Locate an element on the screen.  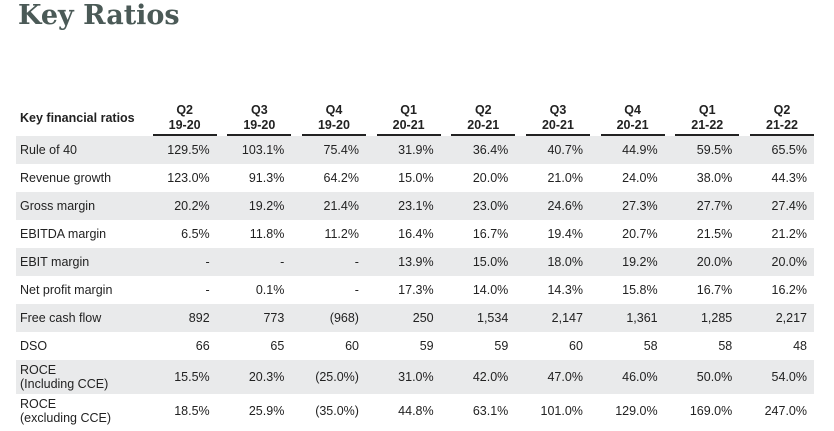
table-cell: 31.9% is located at coordinates (403, 150).